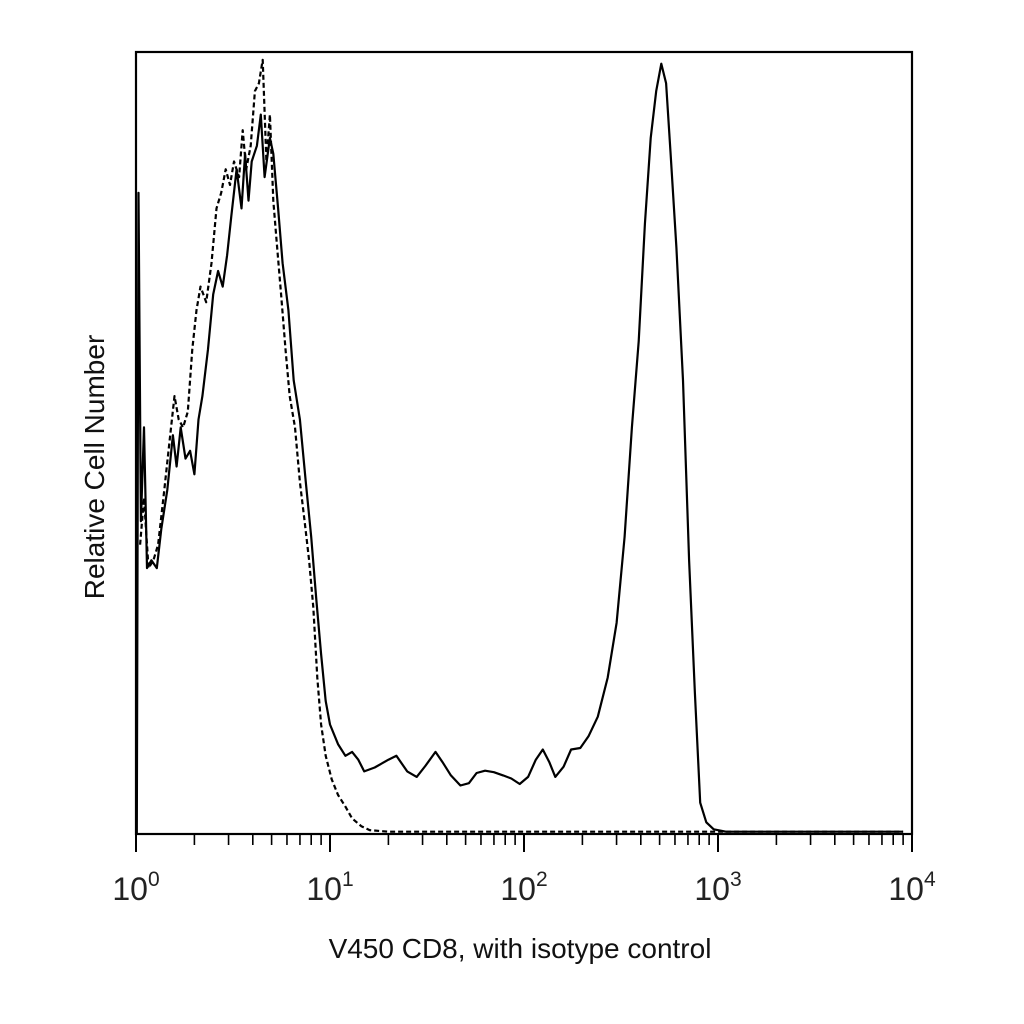 The image size is (1024, 1024). I want to click on x-axis-label: V450 CD8, with isotype control, so click(520, 948).